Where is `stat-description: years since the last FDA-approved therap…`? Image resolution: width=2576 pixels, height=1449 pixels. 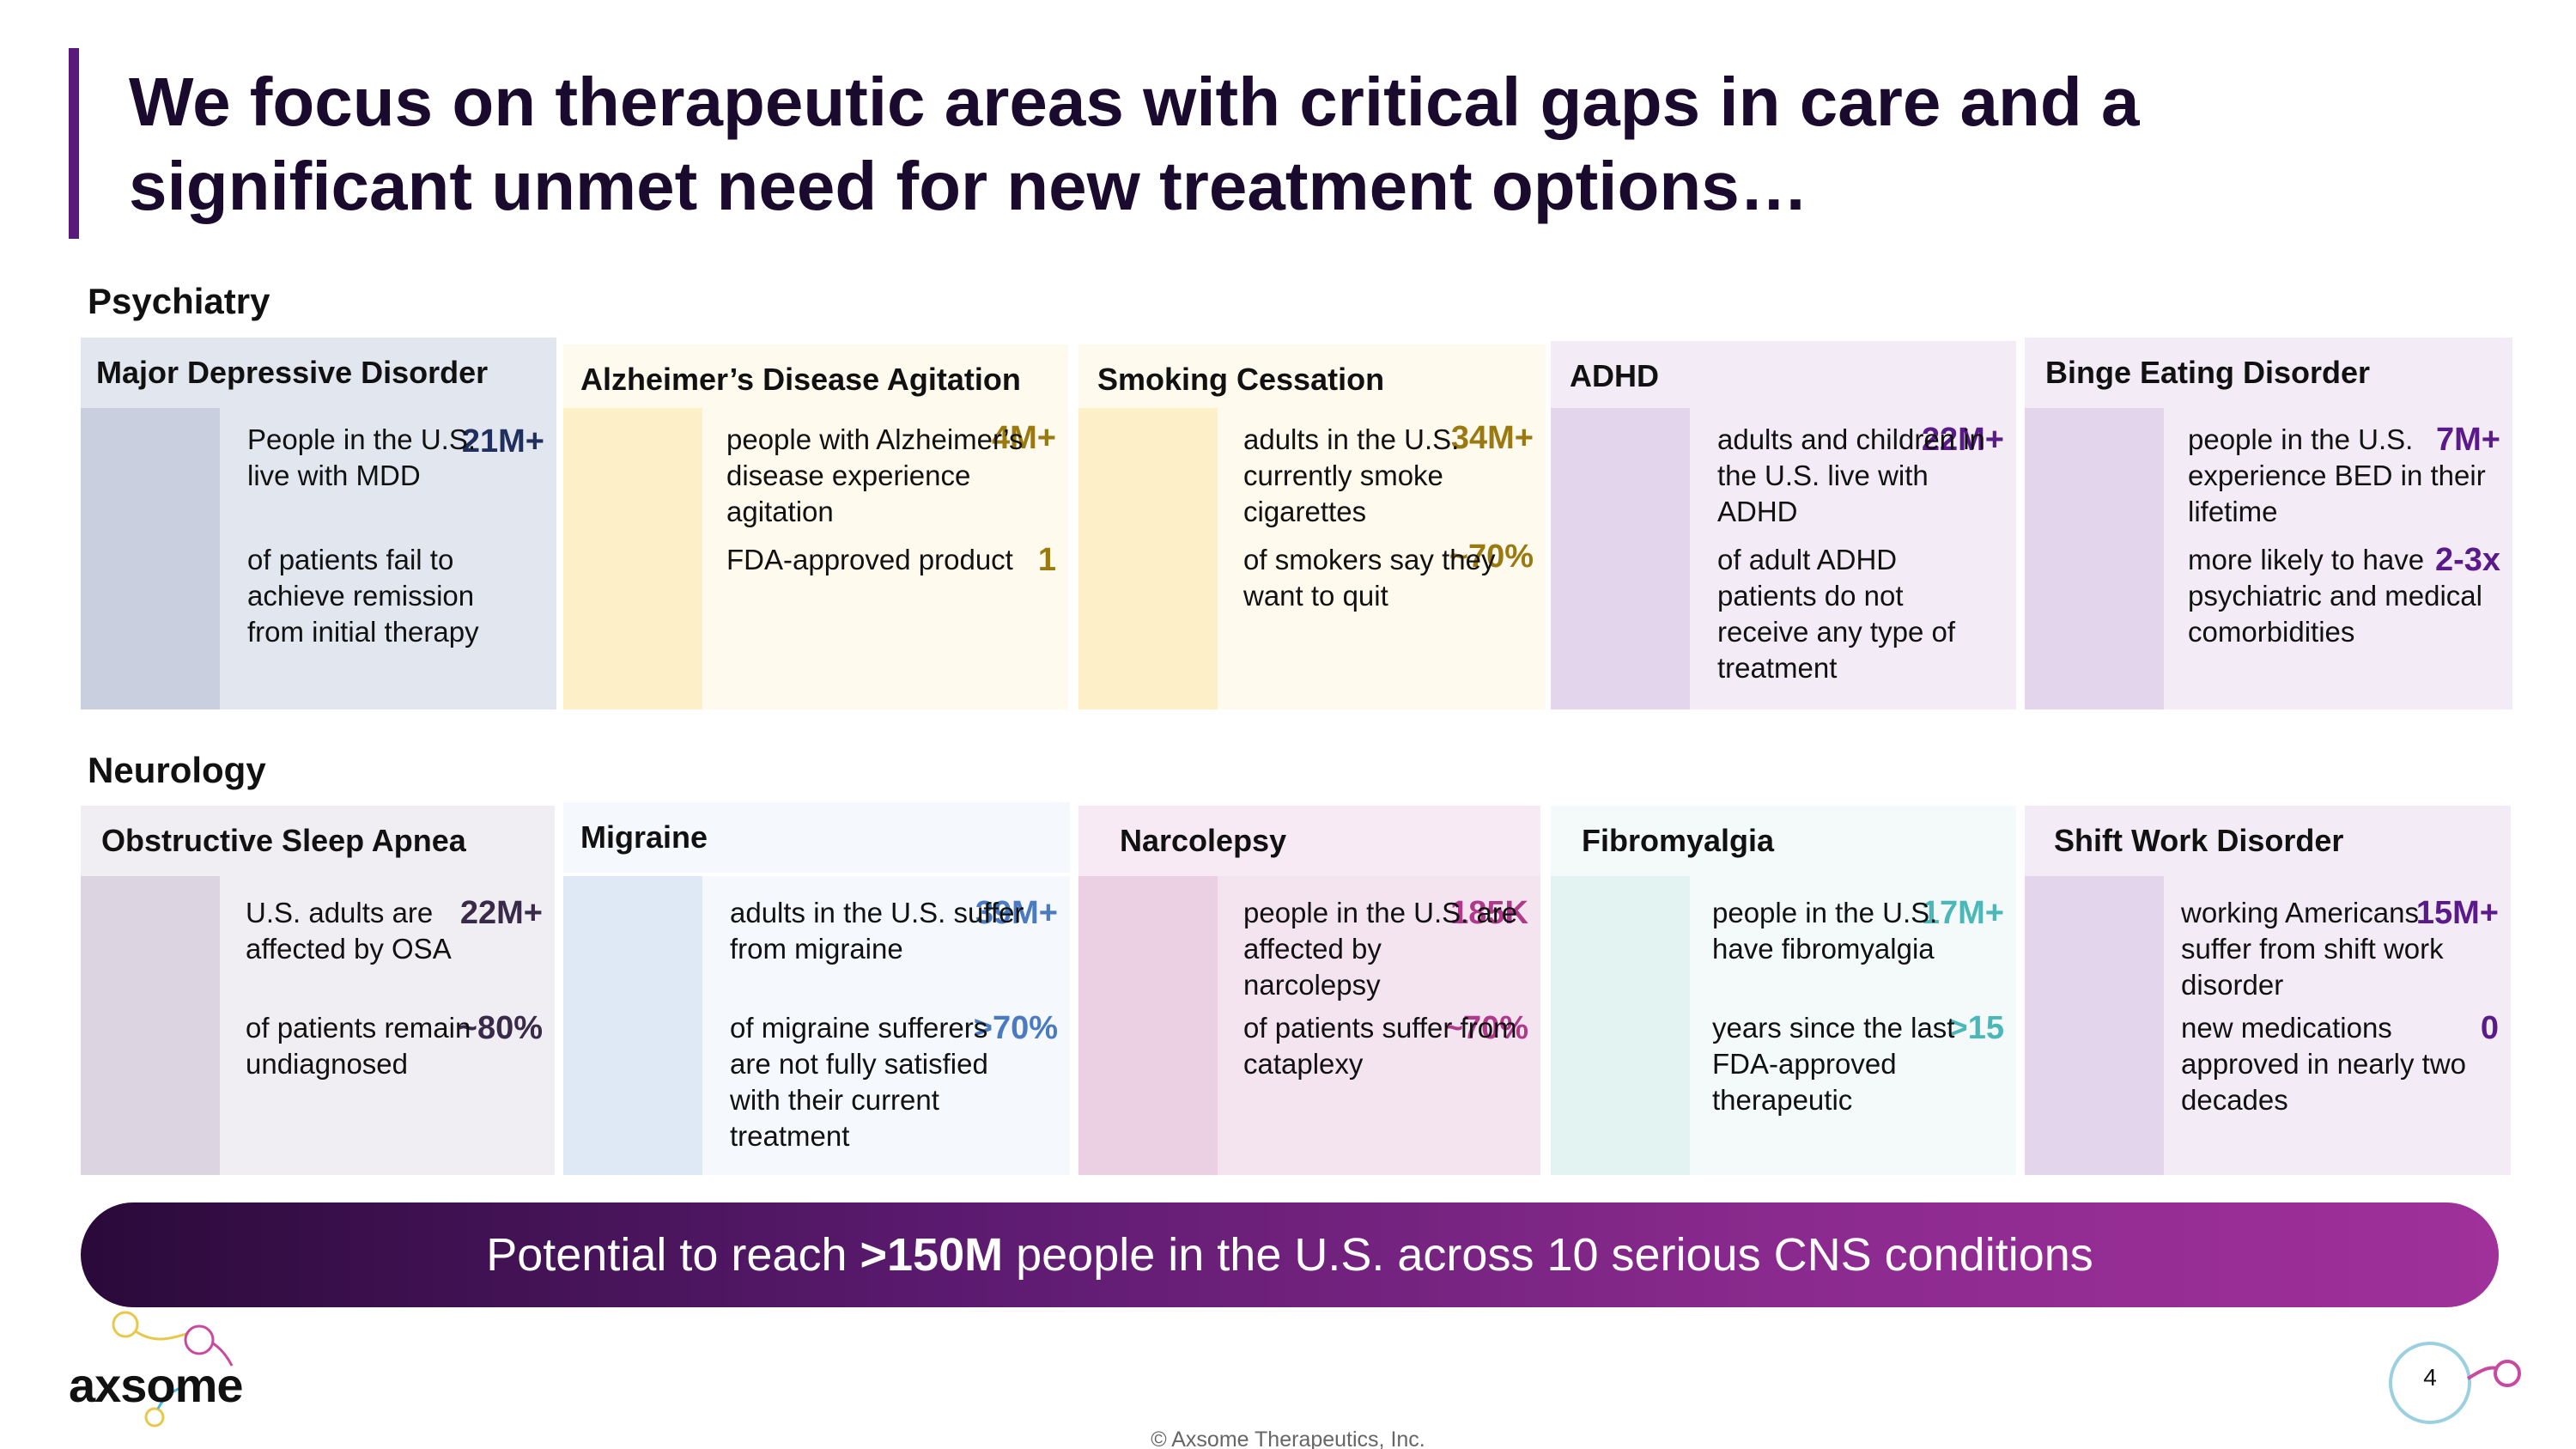
stat-description: years since the last FDA-approved therap… is located at coordinates (1834, 1064).